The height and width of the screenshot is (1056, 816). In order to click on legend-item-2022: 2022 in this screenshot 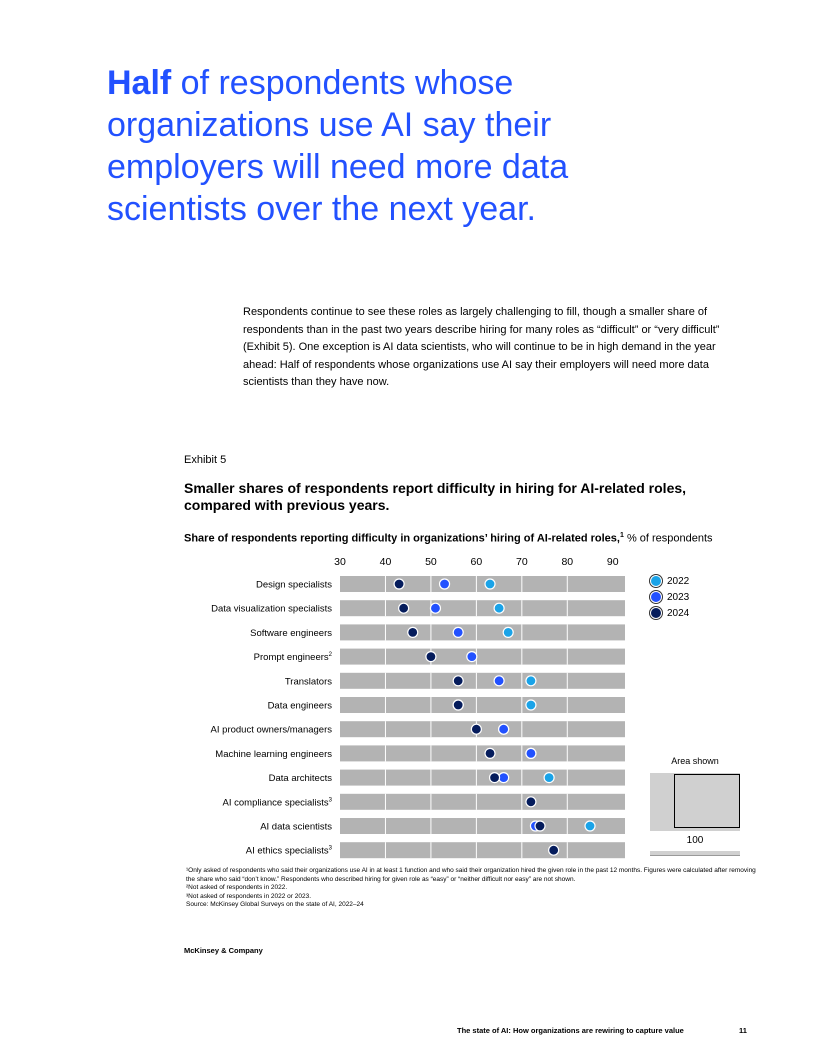, I will do `click(669, 581)`.